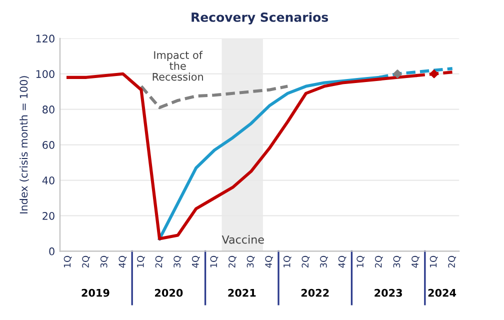  Describe the element at coordinates (215, 97) in the screenshot. I see `line-series` at that location.